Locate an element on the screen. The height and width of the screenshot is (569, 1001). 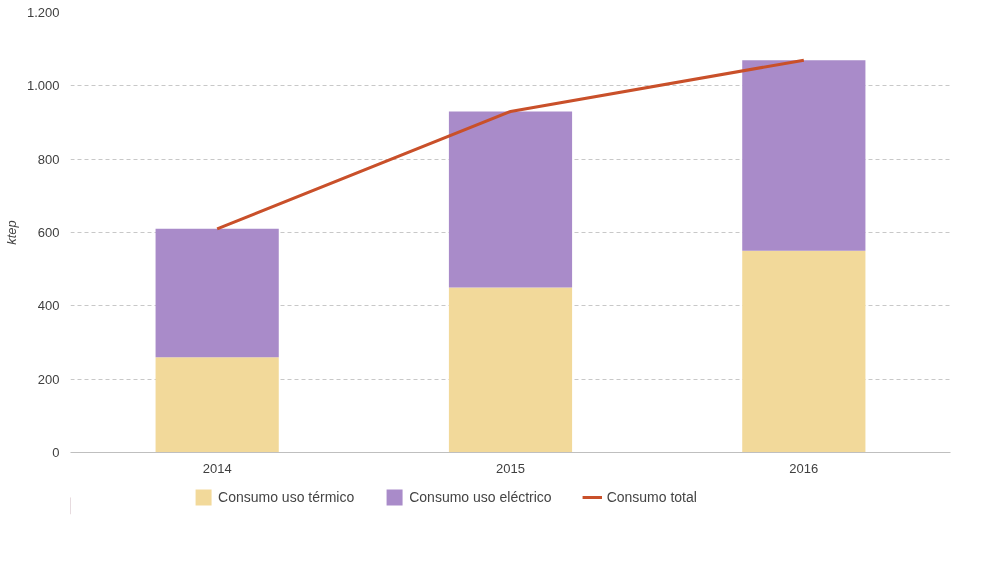
y-axis-title: ktep is located at coordinates (11, 232).